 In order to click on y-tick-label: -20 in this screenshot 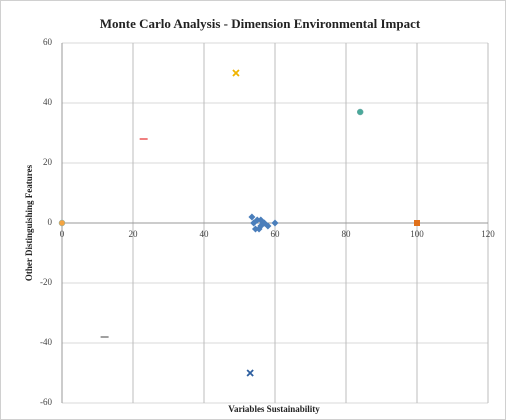, I will do `click(46, 282)`.